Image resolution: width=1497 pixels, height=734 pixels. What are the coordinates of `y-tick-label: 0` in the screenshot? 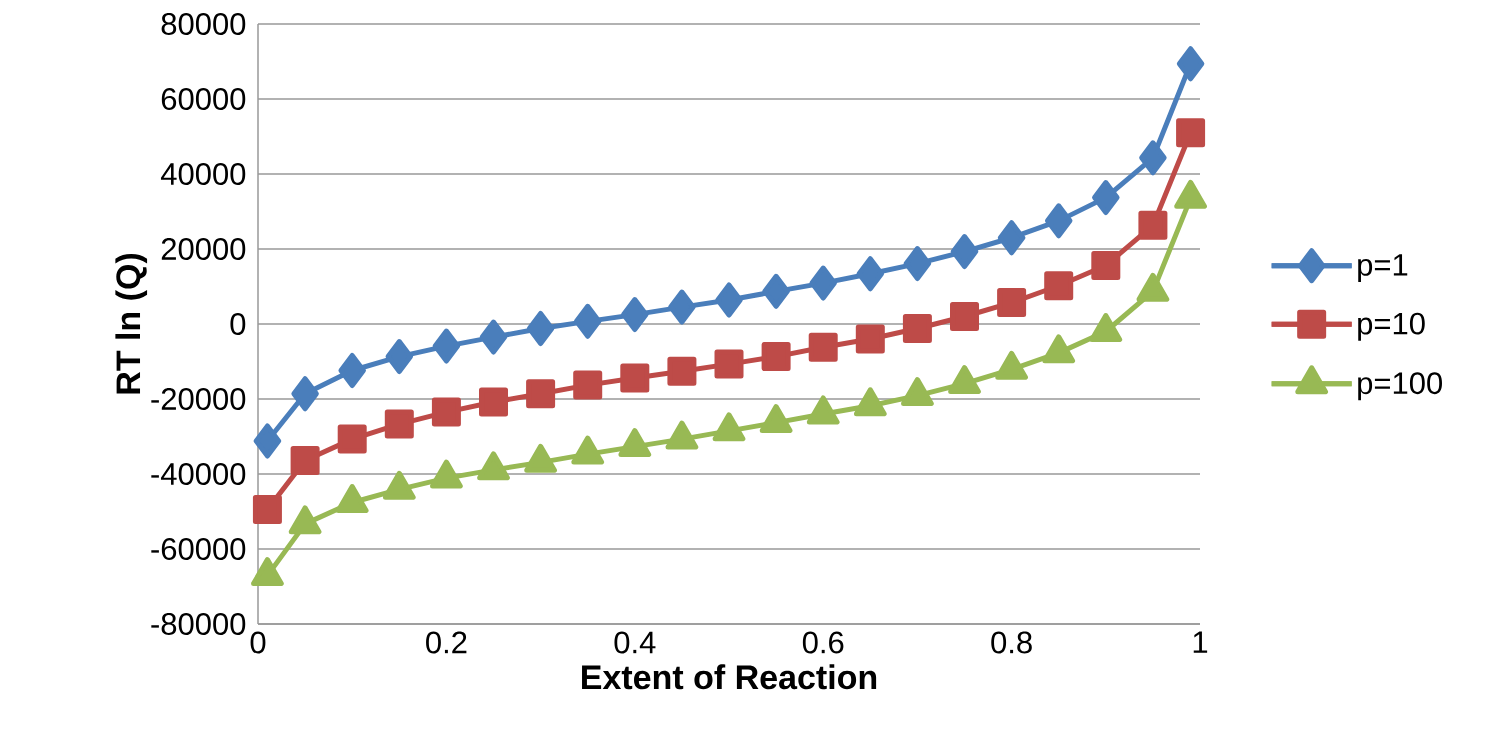 It's located at (238, 324).